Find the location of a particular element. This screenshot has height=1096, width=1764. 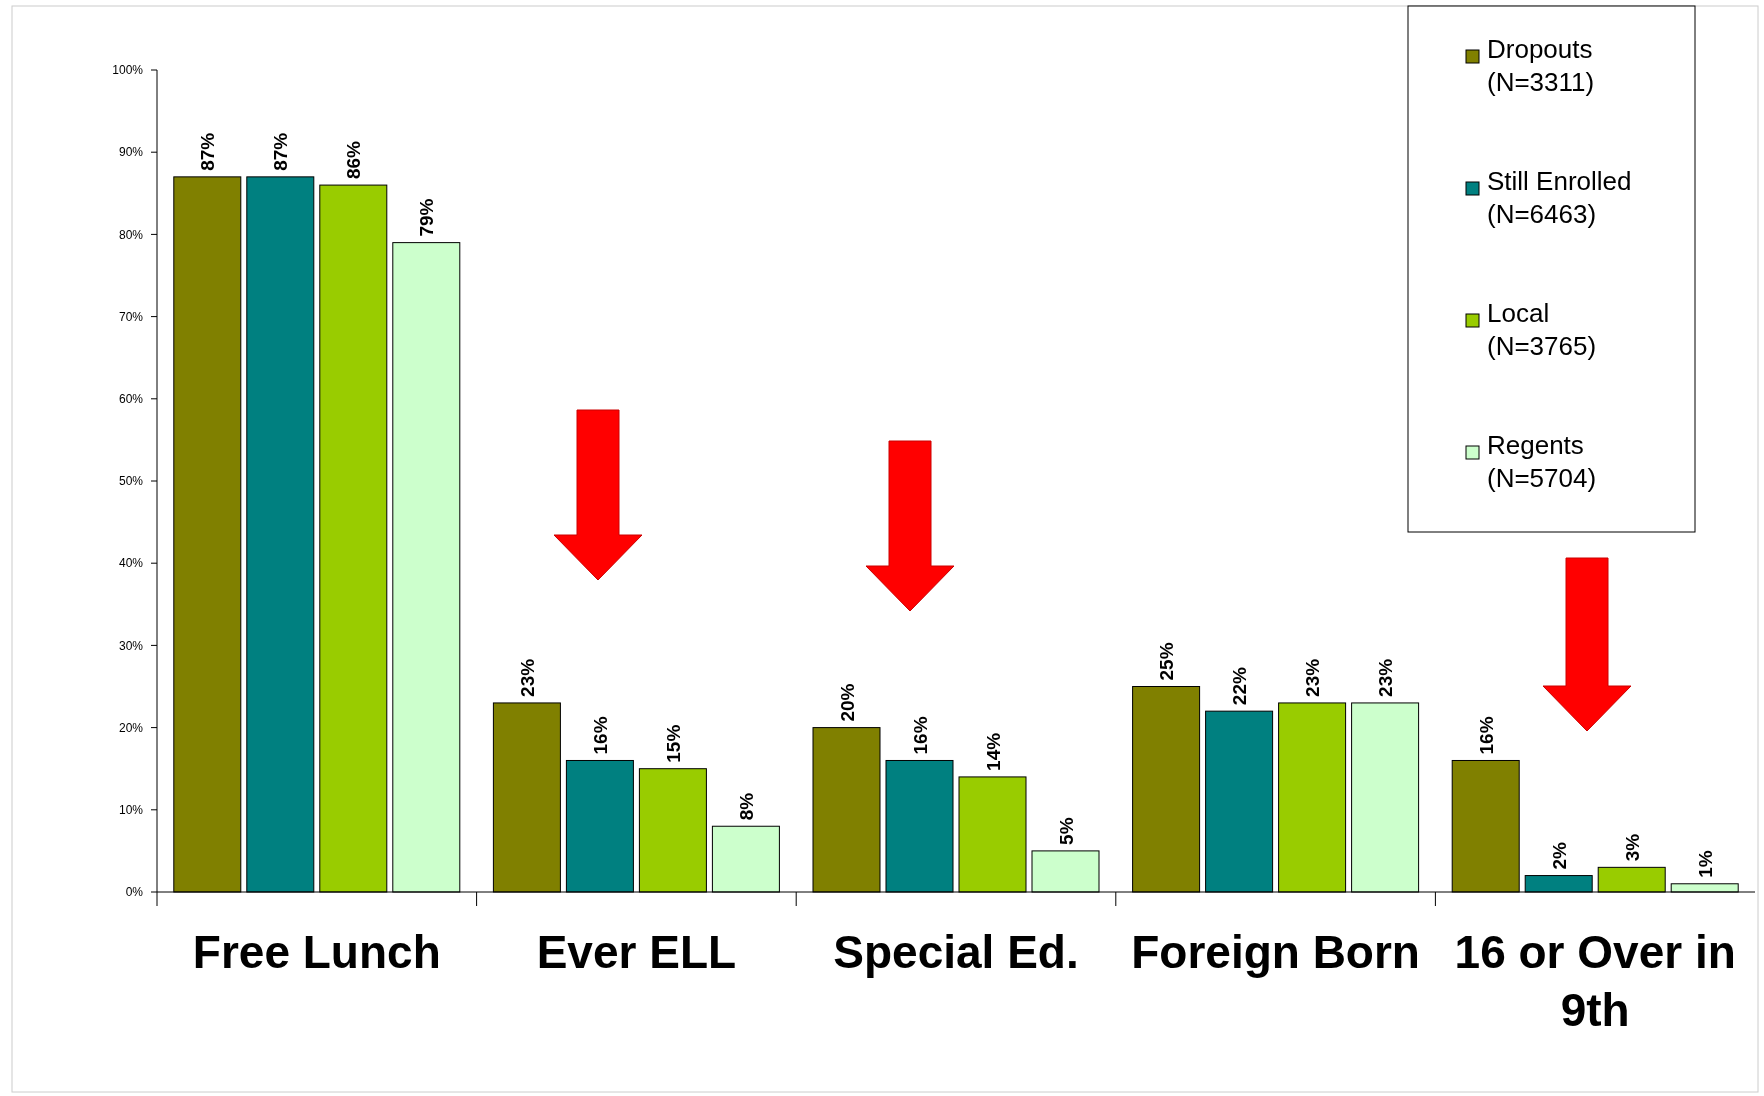

x-tick-label: Special Ed. is located at coordinates (956, 952).